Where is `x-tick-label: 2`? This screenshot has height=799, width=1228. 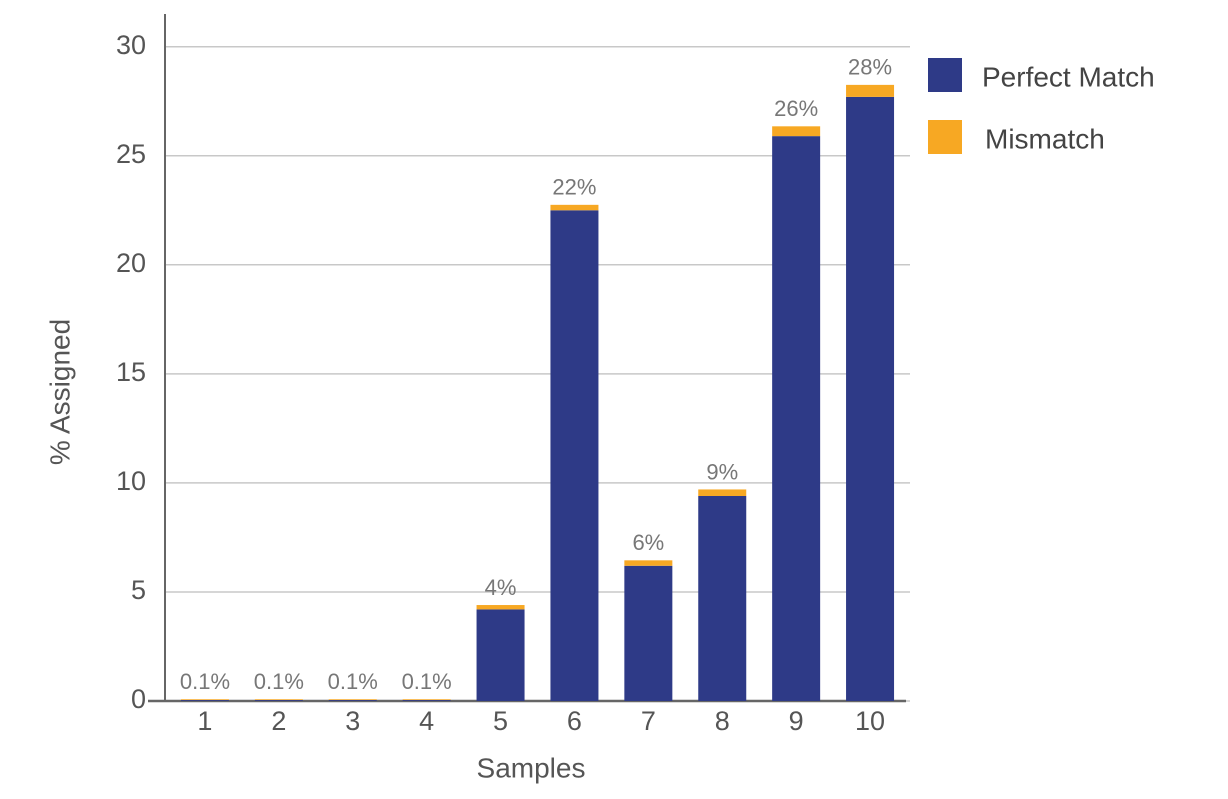 x-tick-label: 2 is located at coordinates (278, 721).